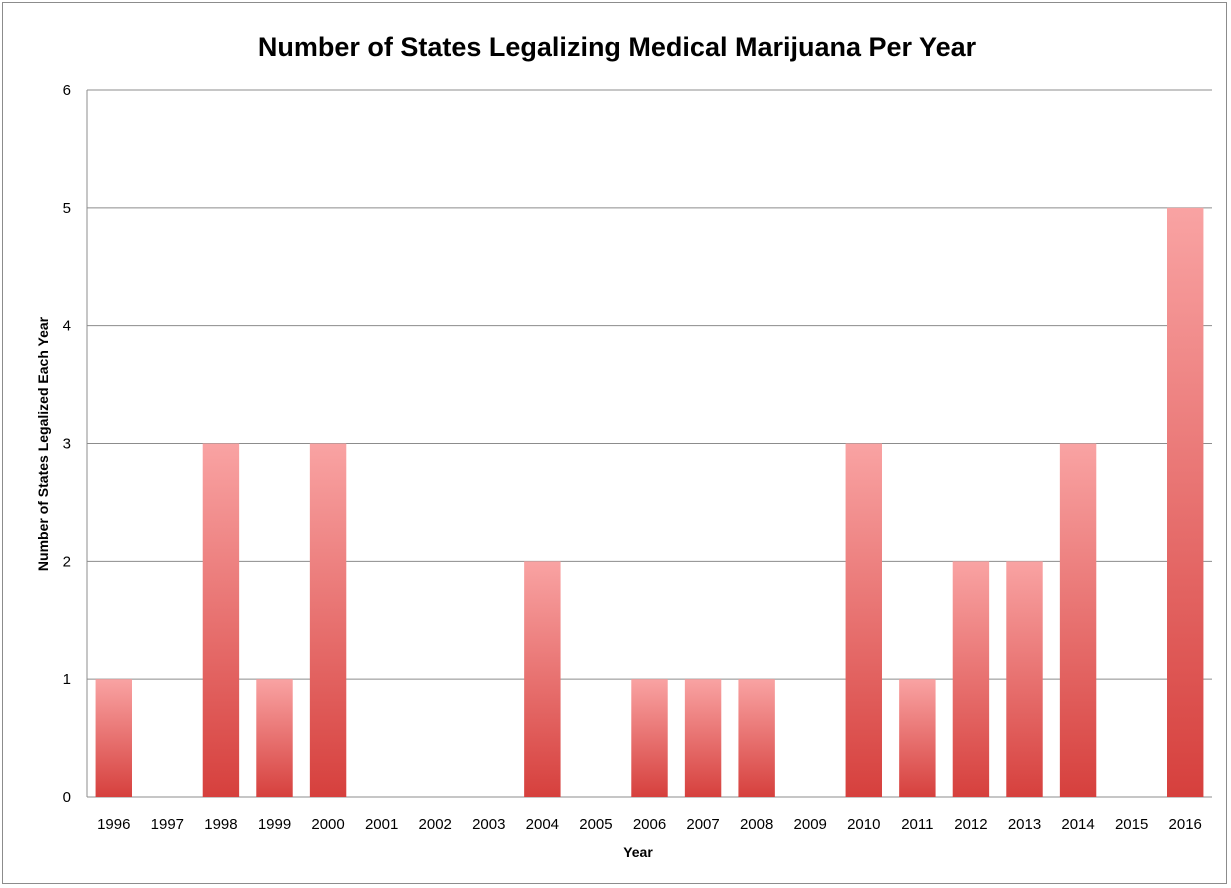 This screenshot has width=1231, height=888. What do you see at coordinates (1185, 502) in the screenshot?
I see `bar-2016` at bounding box center [1185, 502].